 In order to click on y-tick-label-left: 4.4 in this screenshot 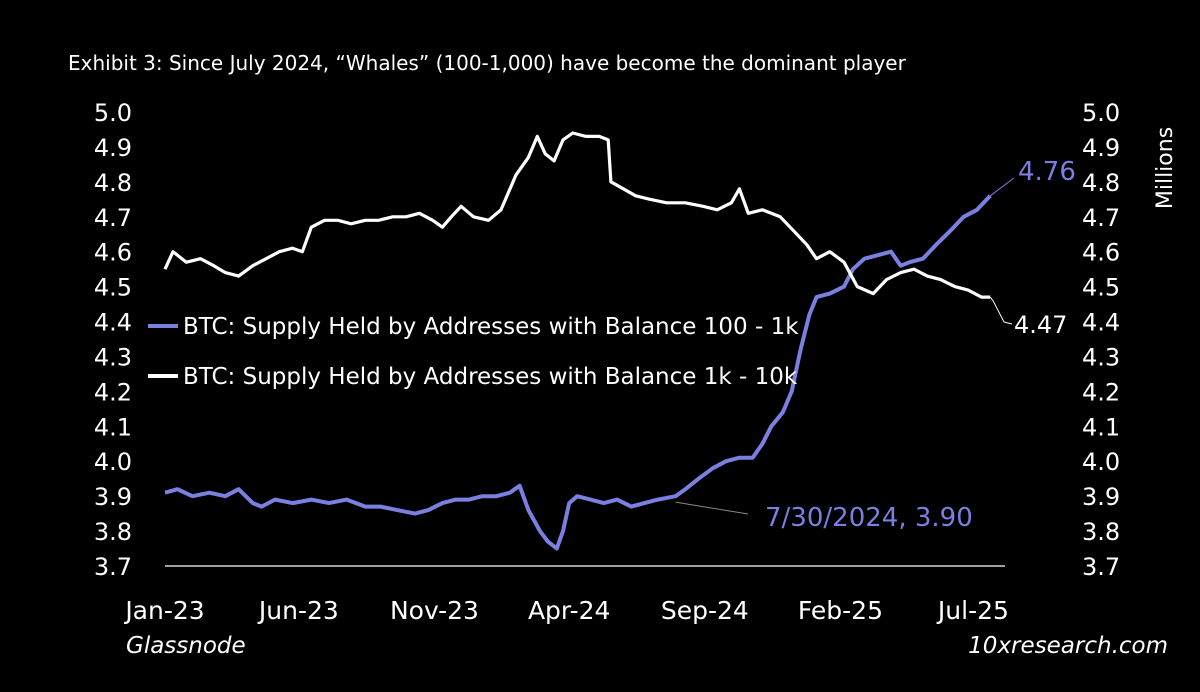, I will do `click(113, 323)`.